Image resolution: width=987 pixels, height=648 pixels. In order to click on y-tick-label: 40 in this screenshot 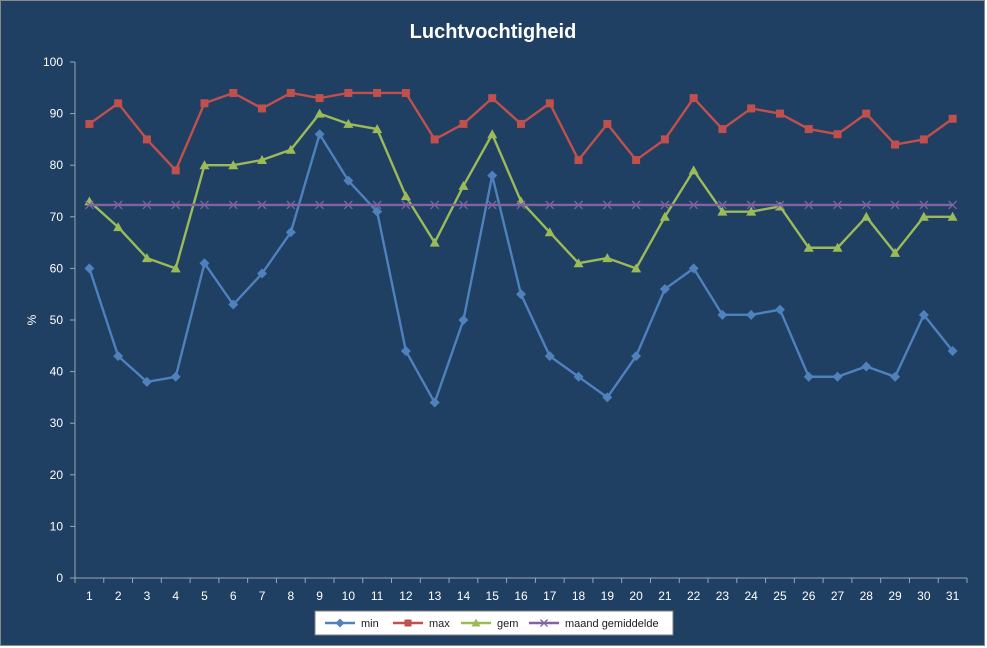, I will do `click(57, 372)`.